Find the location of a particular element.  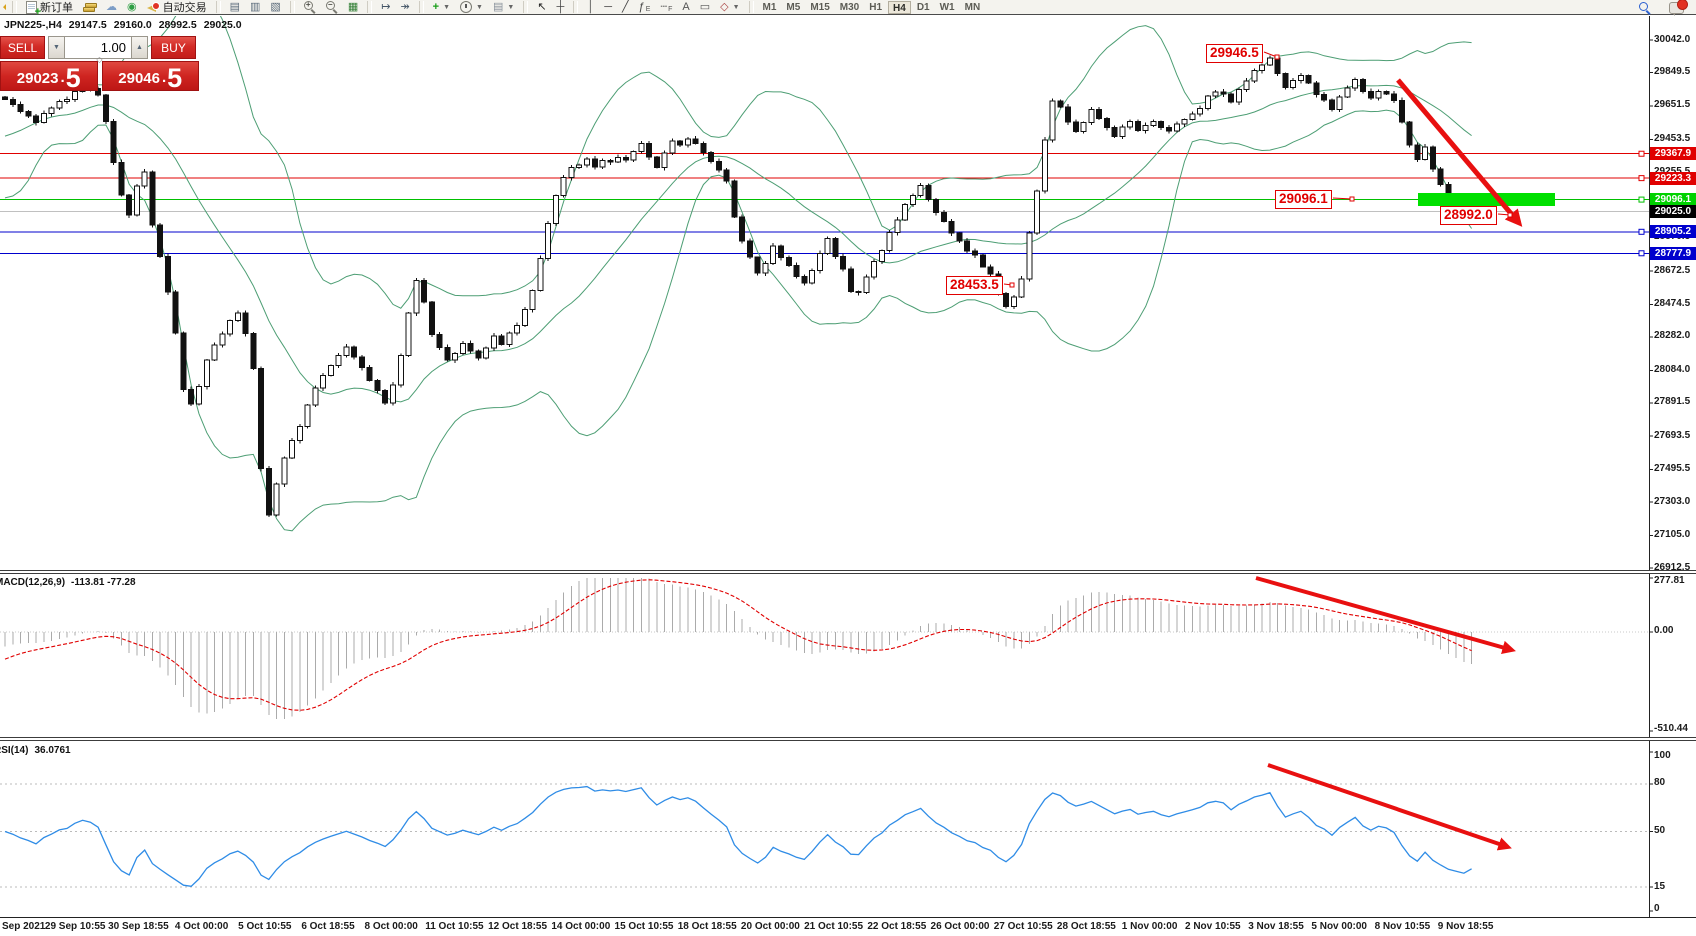

annotation-leader is located at coordinates (1342, 198).